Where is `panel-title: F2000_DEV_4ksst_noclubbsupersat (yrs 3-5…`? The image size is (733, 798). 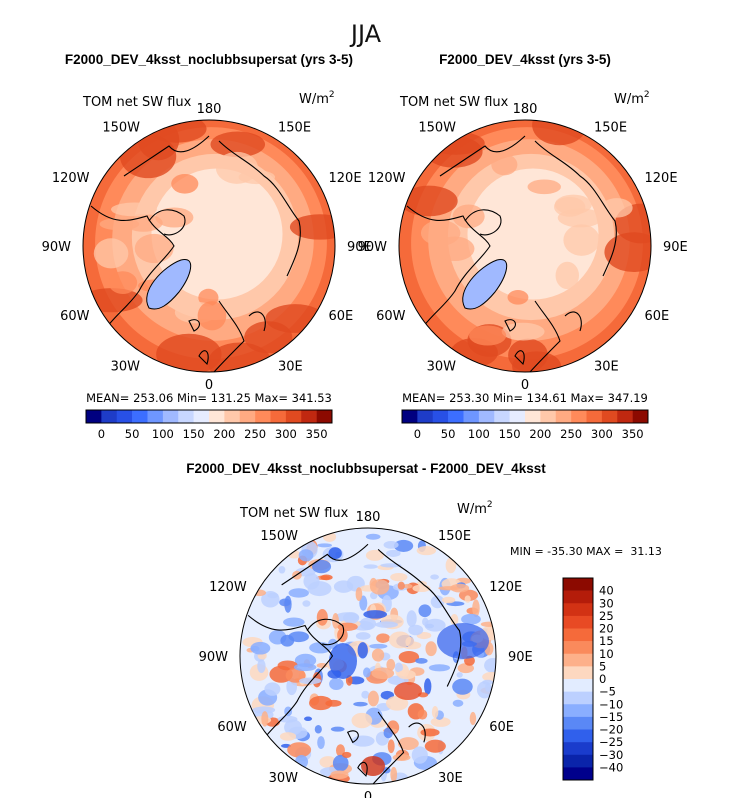 panel-title: F2000_DEV_4ksst_noclubbsupersat (yrs 3-5… is located at coordinates (209, 59).